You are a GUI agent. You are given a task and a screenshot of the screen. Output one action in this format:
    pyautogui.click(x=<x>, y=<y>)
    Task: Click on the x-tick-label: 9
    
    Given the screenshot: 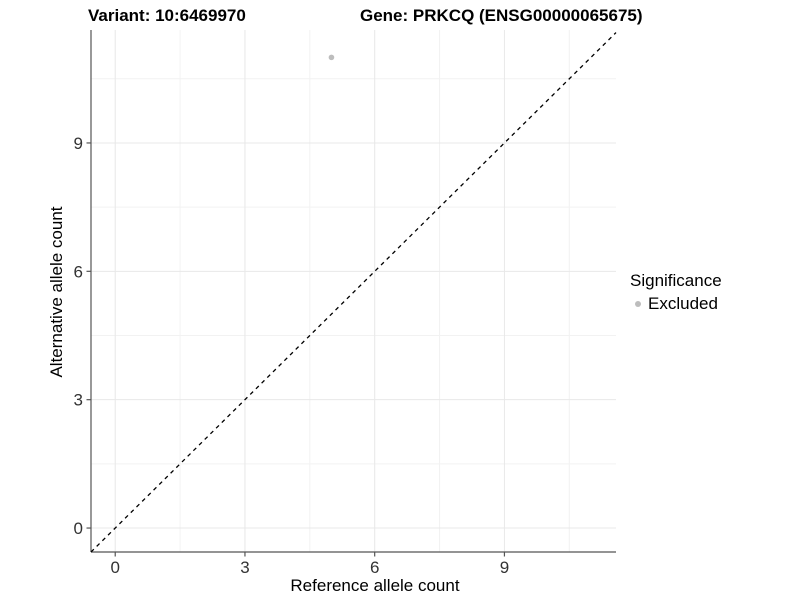 What is the action you would take?
    pyautogui.click(x=504, y=567)
    